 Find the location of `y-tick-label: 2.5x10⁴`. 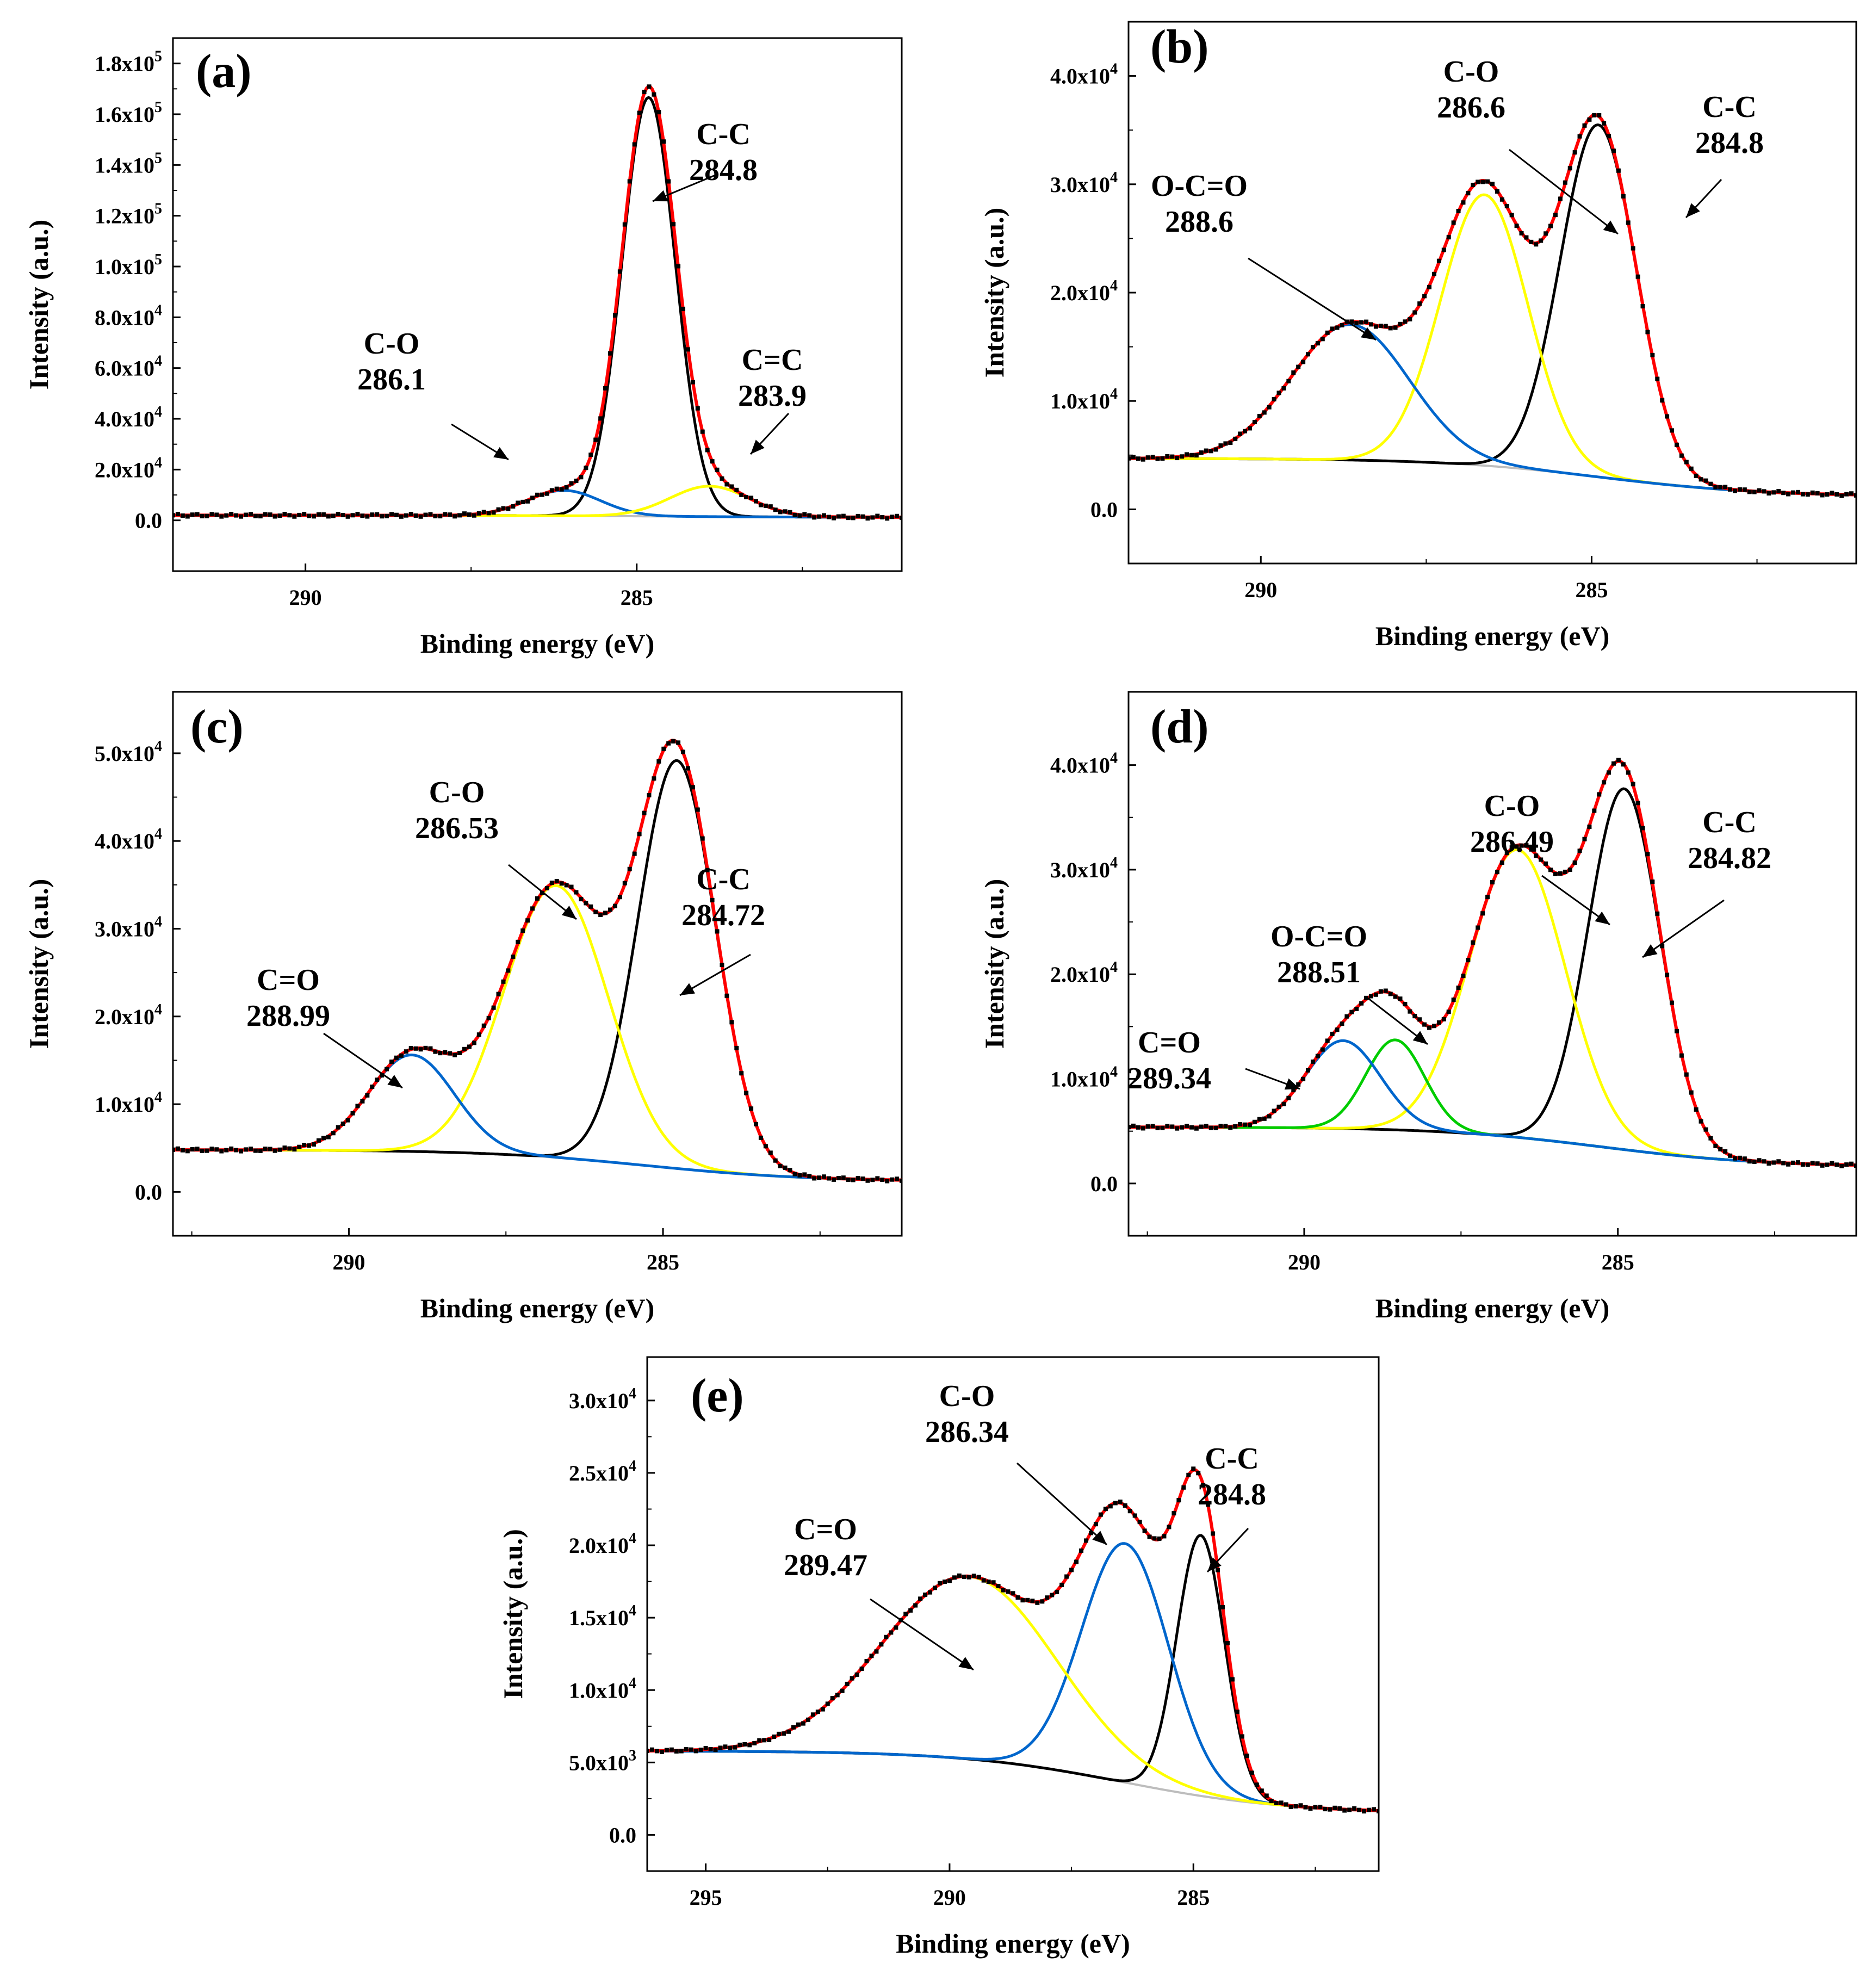

y-tick-label: 2.5x10⁴ is located at coordinates (602, 1472).